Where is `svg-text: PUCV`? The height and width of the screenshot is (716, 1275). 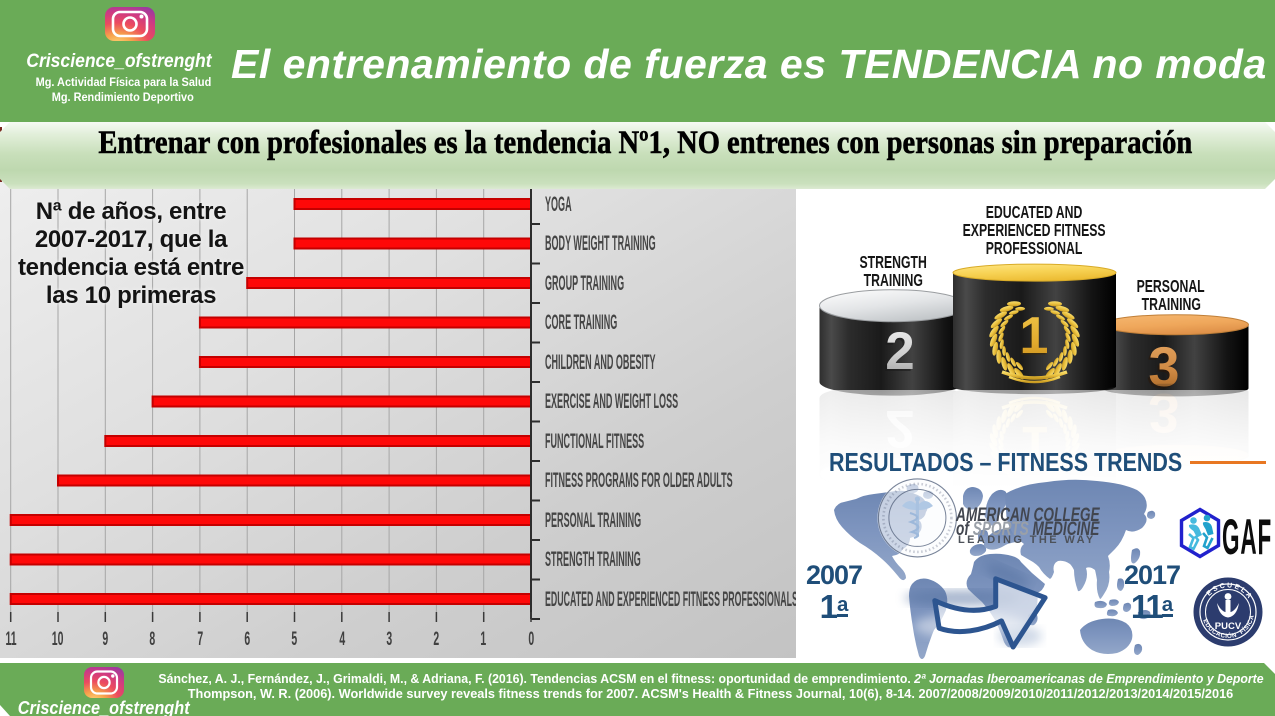
svg-text: PUCV is located at coordinates (1228, 626).